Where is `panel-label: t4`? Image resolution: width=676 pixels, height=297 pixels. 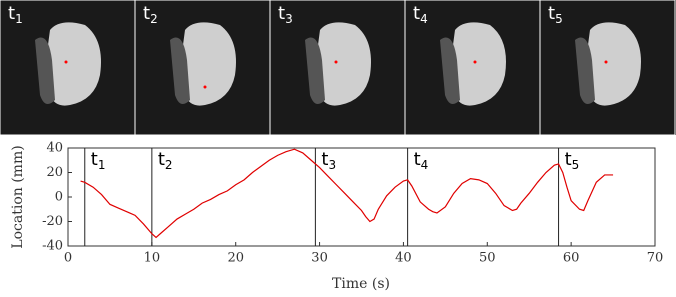
panel-label: t4 is located at coordinates (420, 14).